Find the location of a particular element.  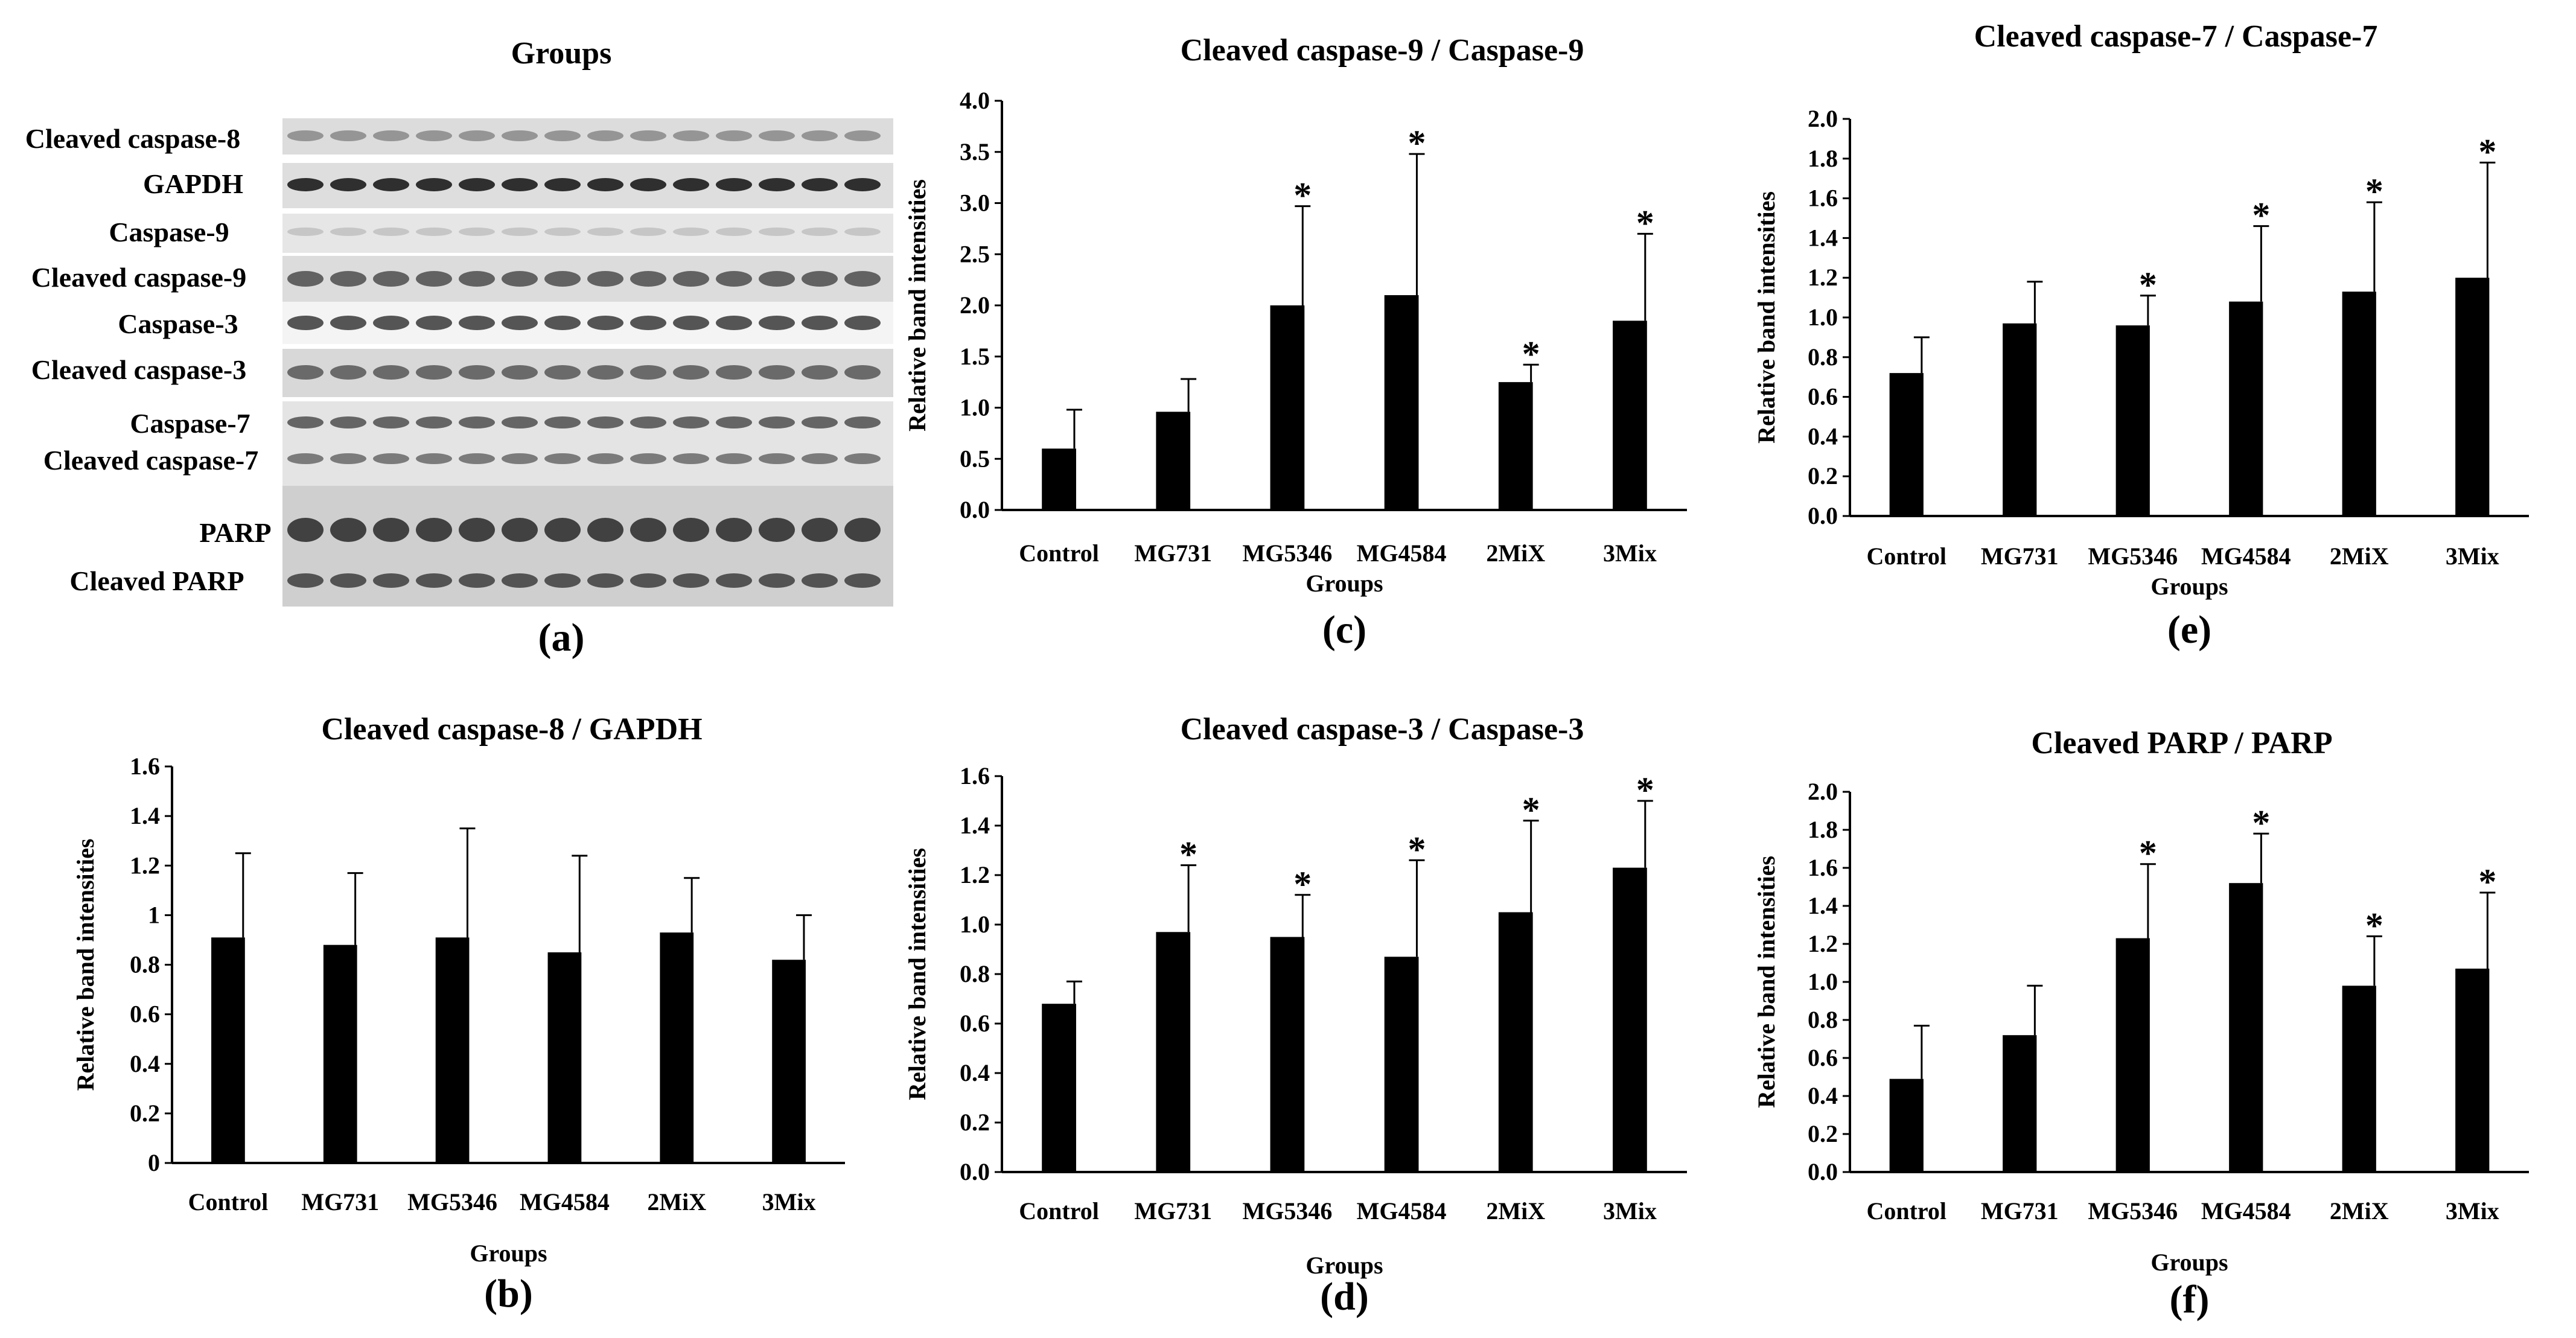

category-label: 3Mix is located at coordinates (1630, 1211).